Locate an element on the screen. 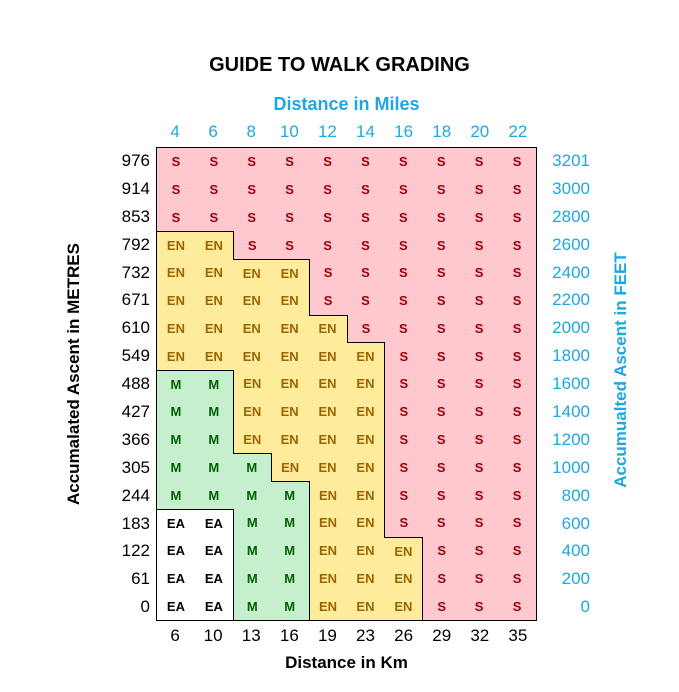 Image resolution: width=679 pixels, height=692 pixels. tick-label: 400 is located at coordinates (575, 551).